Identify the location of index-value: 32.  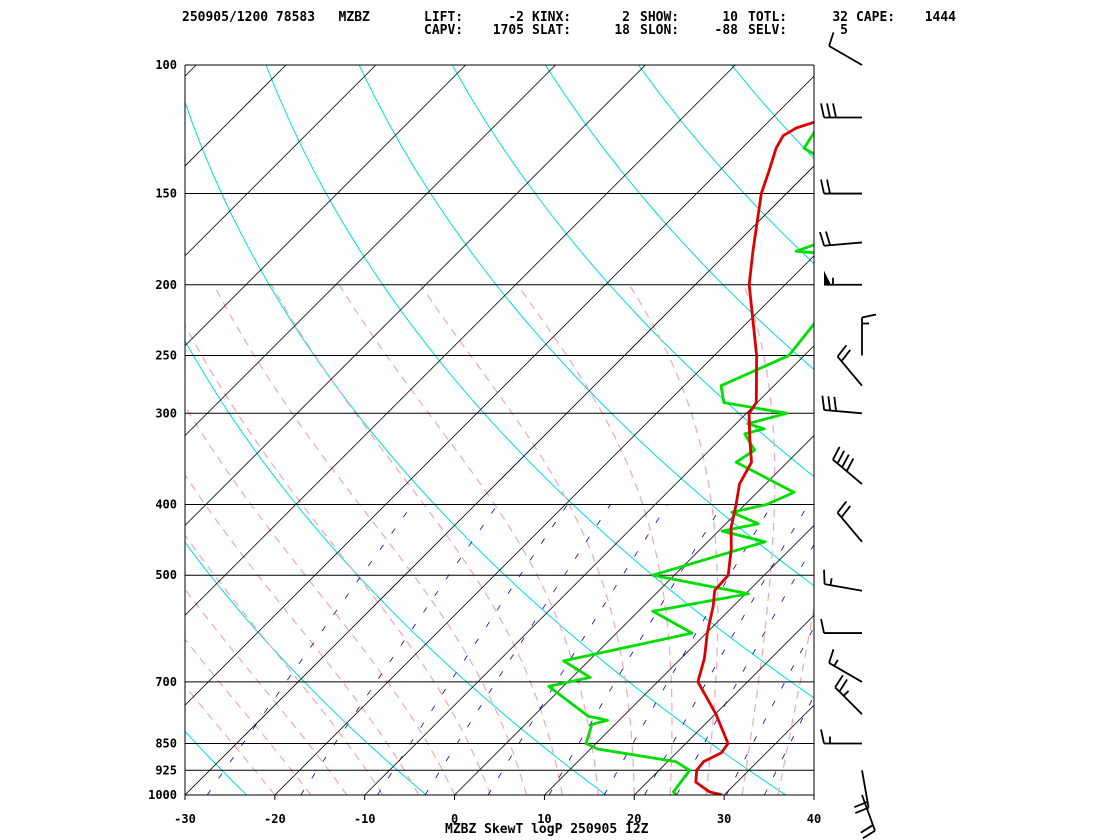
(840, 17).